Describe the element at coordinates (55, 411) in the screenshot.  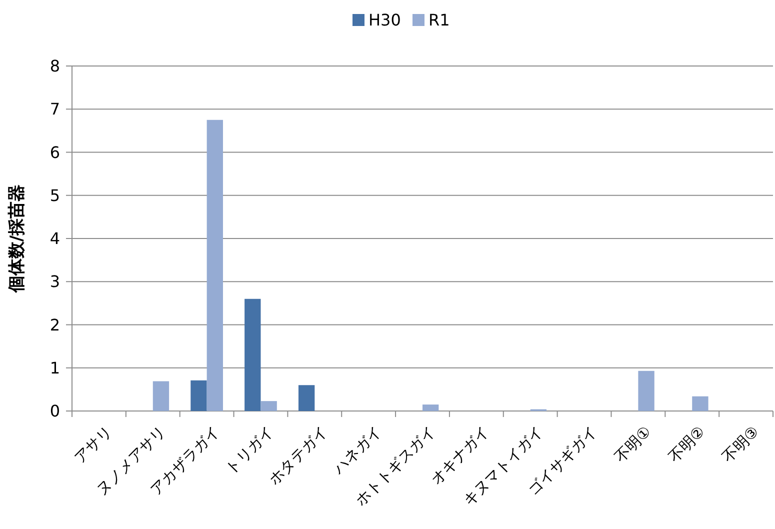
I see `y-tick-label: 0` at that location.